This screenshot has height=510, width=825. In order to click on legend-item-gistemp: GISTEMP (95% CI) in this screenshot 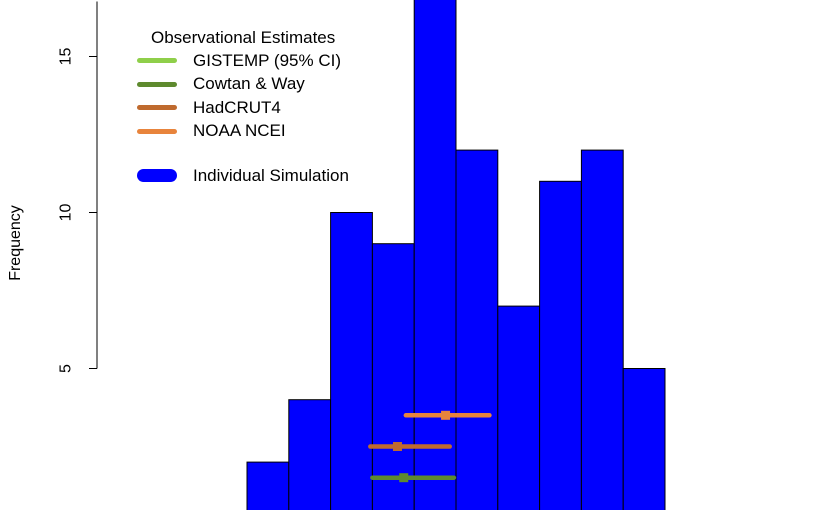, I will do `click(262, 61)`.